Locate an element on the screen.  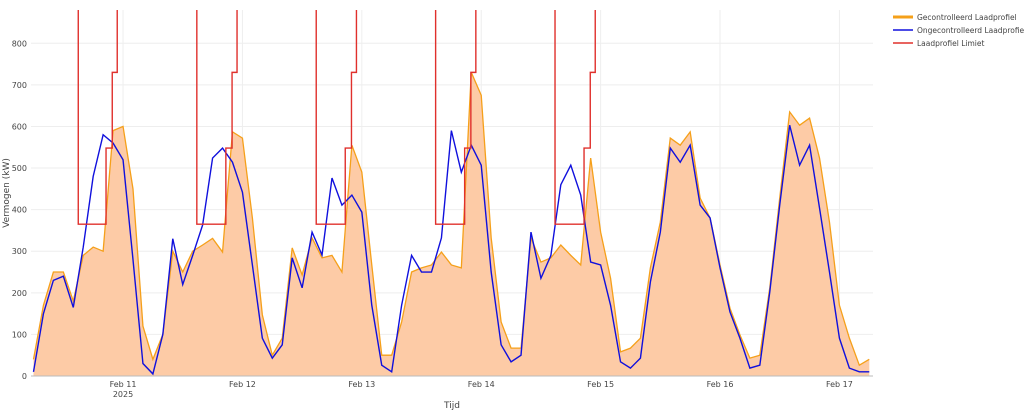
y-tick-label: 600 is located at coordinates (19, 126).